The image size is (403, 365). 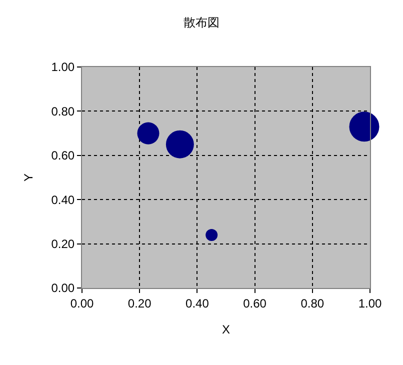 What do you see at coordinates (255, 303) in the screenshot?
I see `x-tick-label: 0.60` at bounding box center [255, 303].